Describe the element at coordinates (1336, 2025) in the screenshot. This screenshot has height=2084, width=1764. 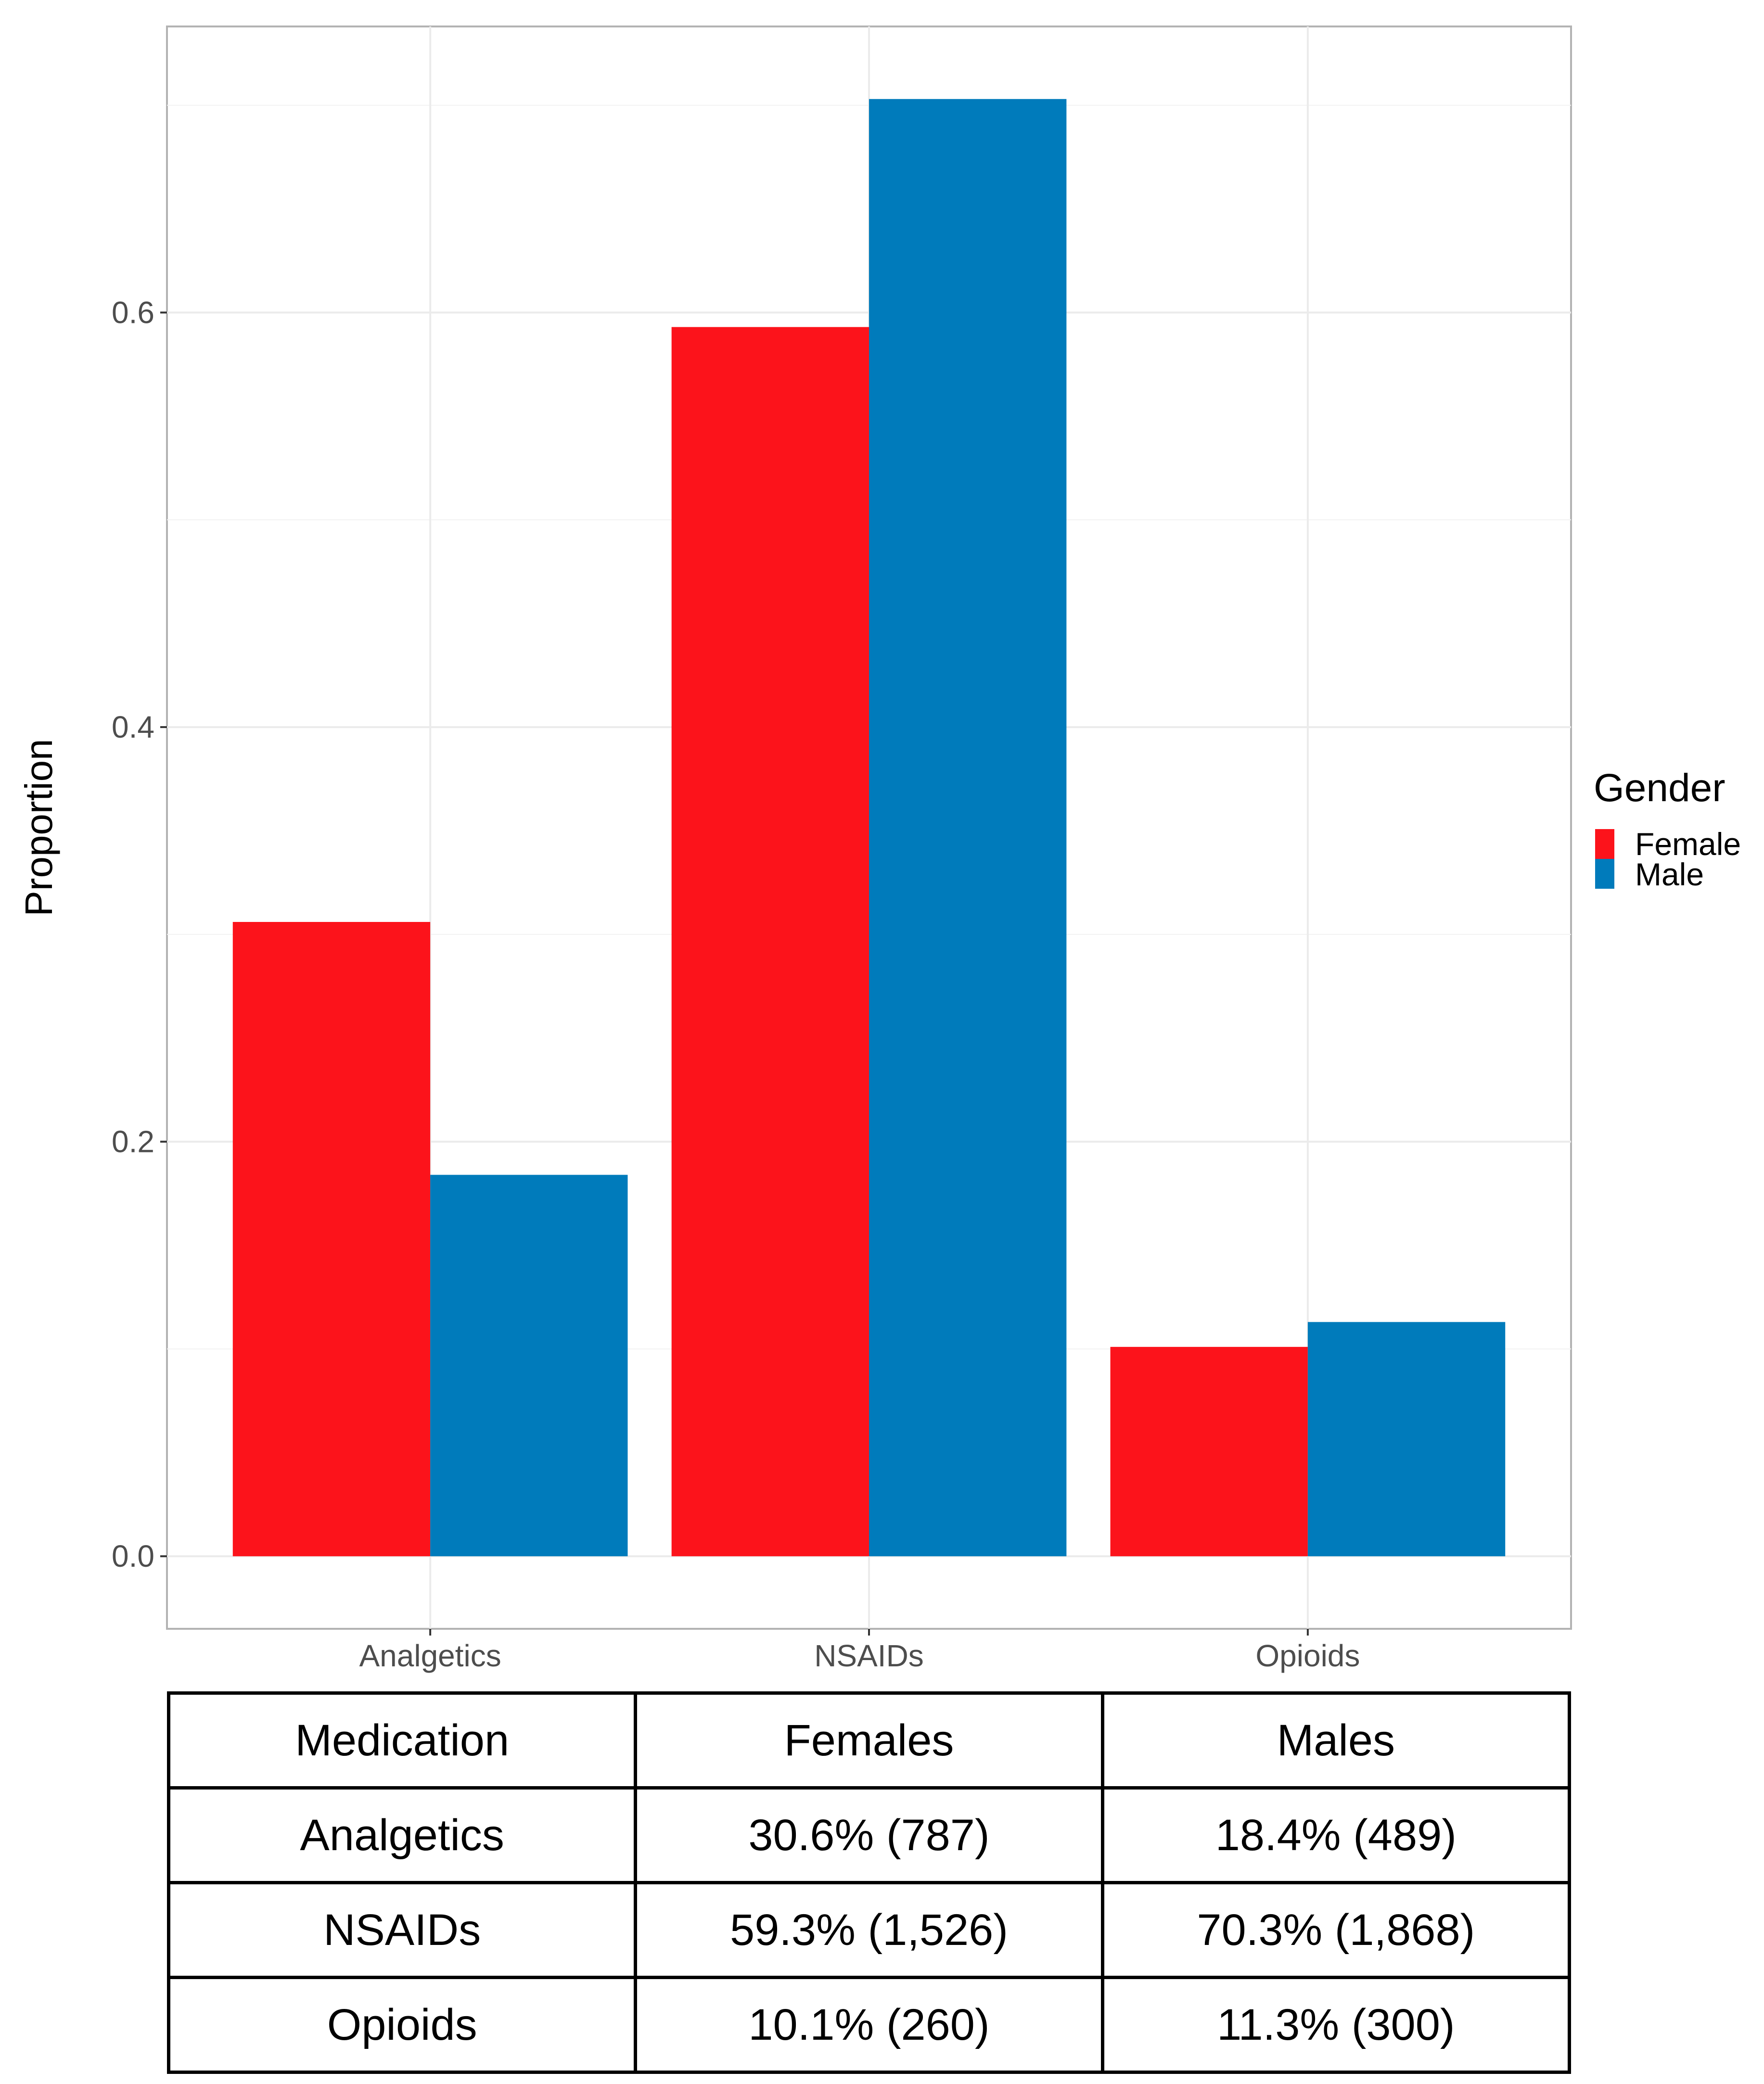
I see `table-cell: 11.3% (300)` at that location.